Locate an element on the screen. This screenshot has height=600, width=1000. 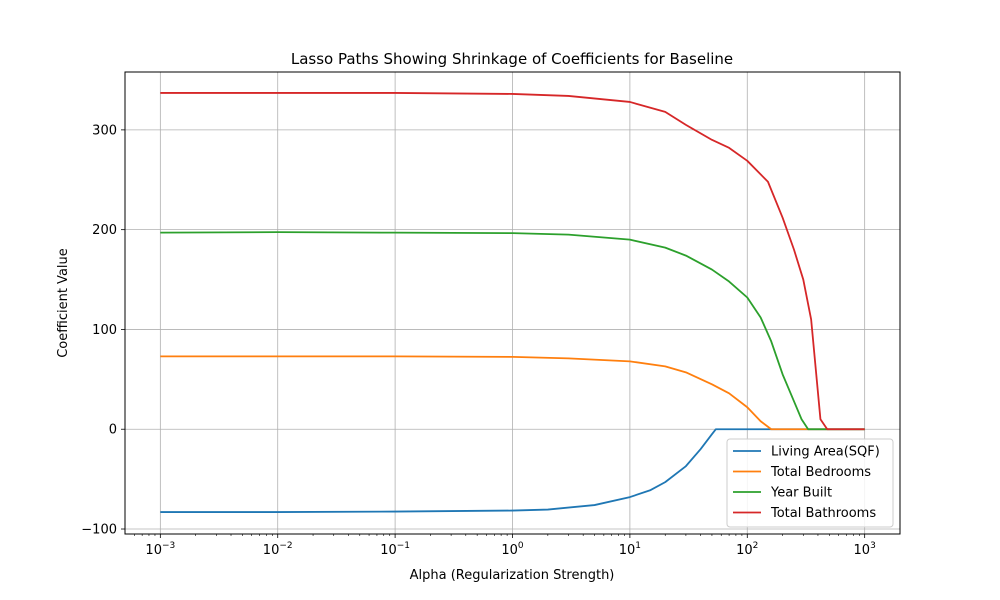
y-axis-title: Coefficient Value is located at coordinates (63, 303).